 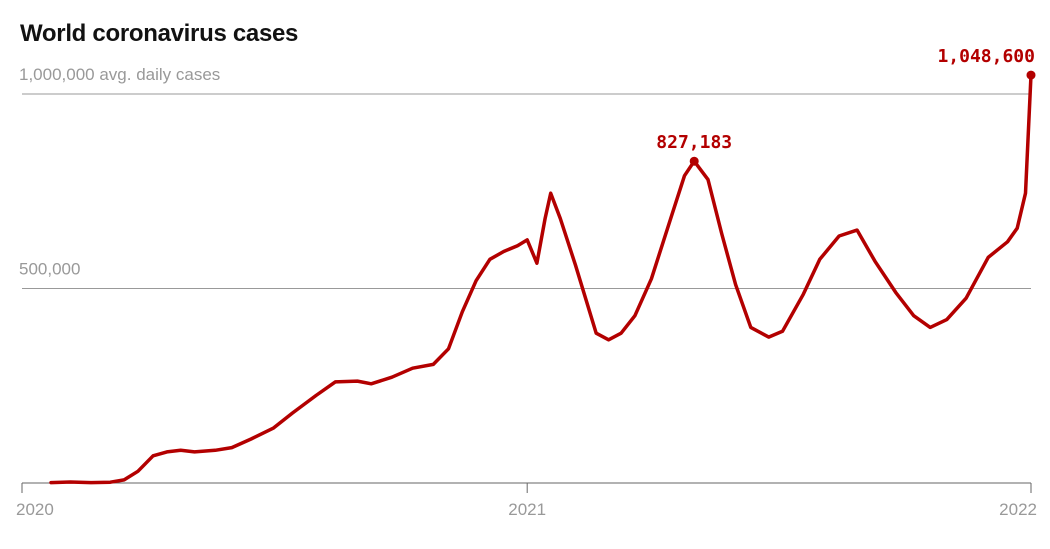 What do you see at coordinates (159, 33) in the screenshot?
I see `chart-title: World coronavirus cases` at bounding box center [159, 33].